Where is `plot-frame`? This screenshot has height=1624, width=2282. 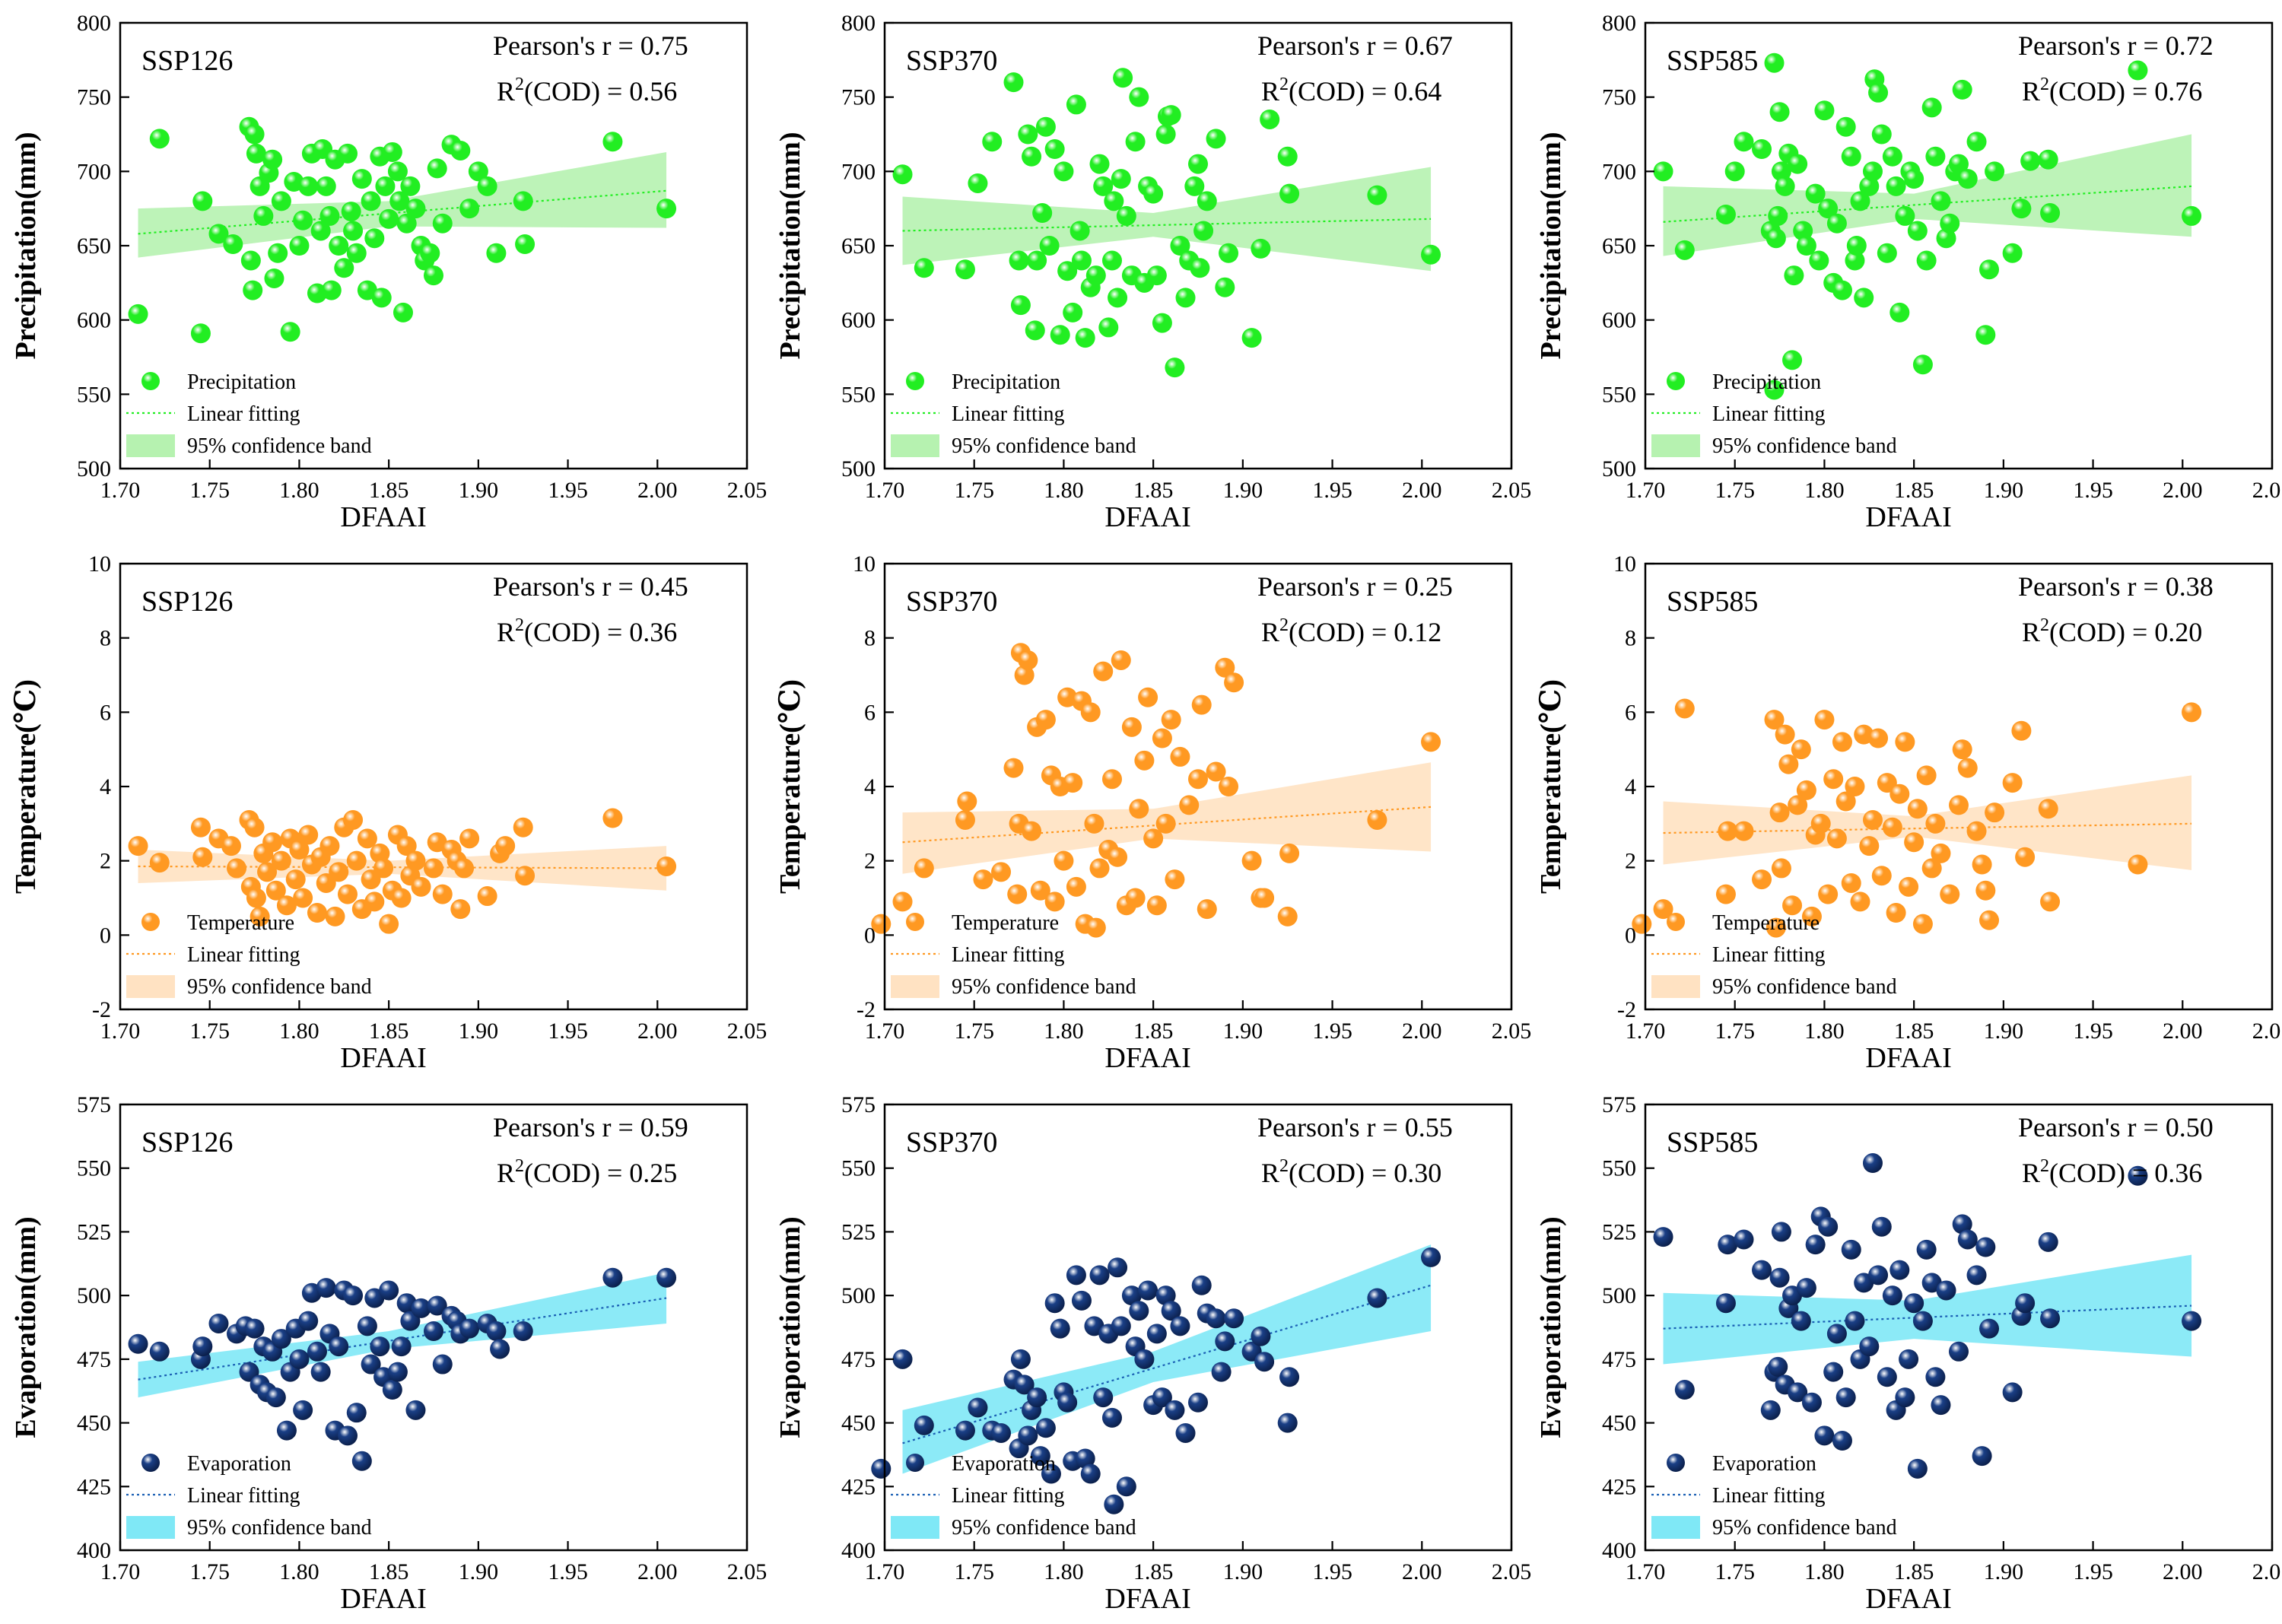 plot-frame is located at coordinates (1198, 1327).